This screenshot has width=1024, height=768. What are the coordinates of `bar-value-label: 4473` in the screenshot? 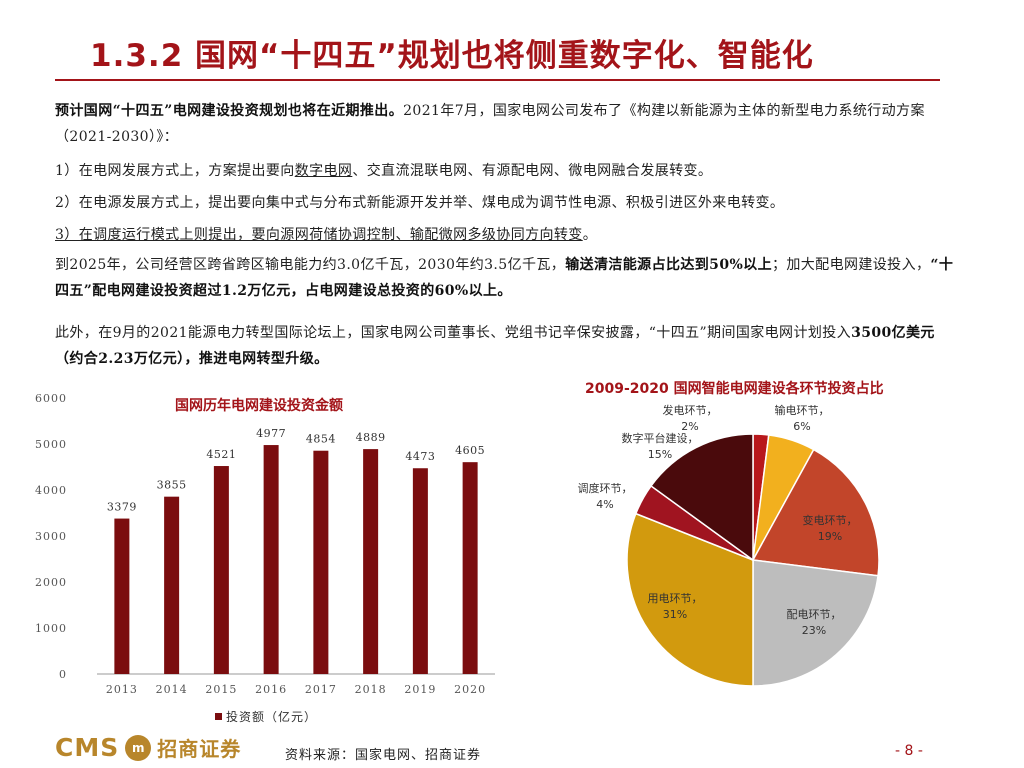 It's located at (420, 456).